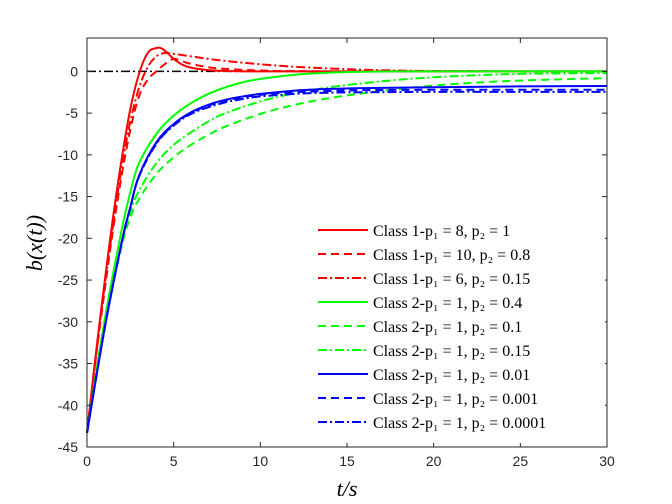 This screenshot has height=504, width=672. I want to click on legend-label: Class 2-p₁ = 1, p₂ = 0.15, so click(451, 351).